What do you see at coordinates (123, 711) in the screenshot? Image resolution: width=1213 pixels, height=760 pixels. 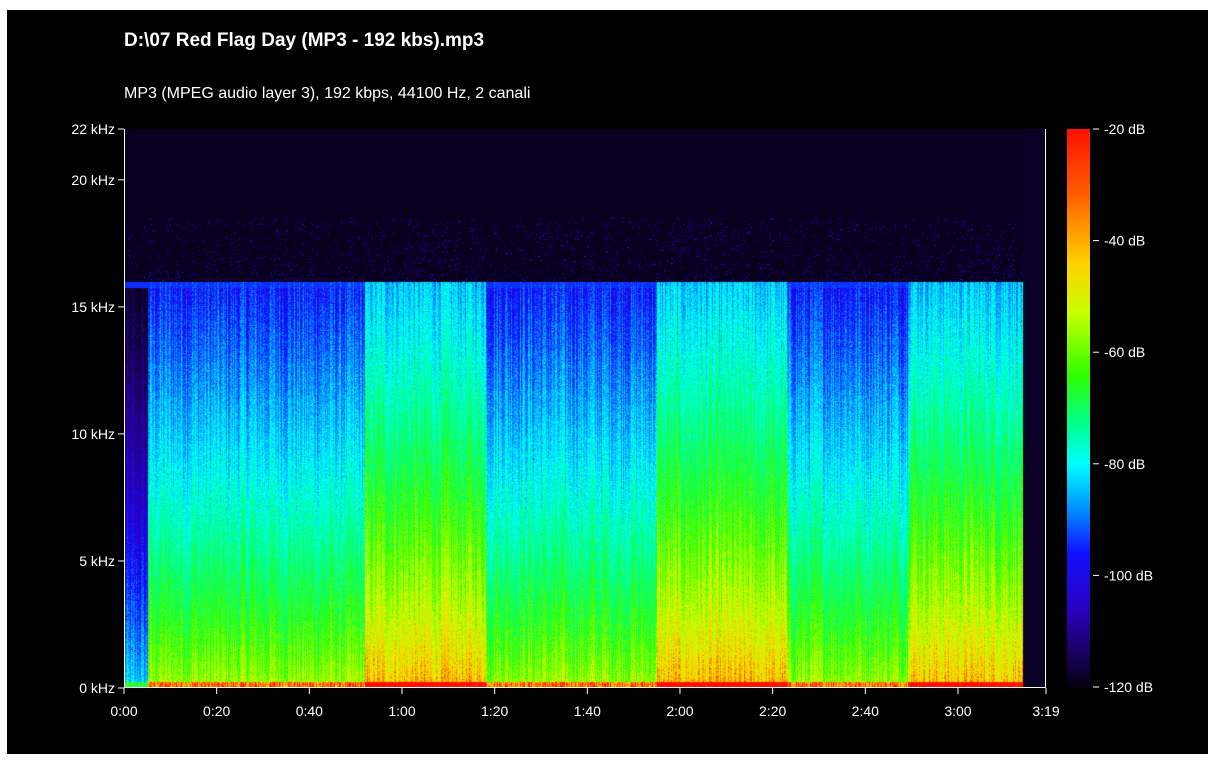 I see `x-tick-label: 0:00` at bounding box center [123, 711].